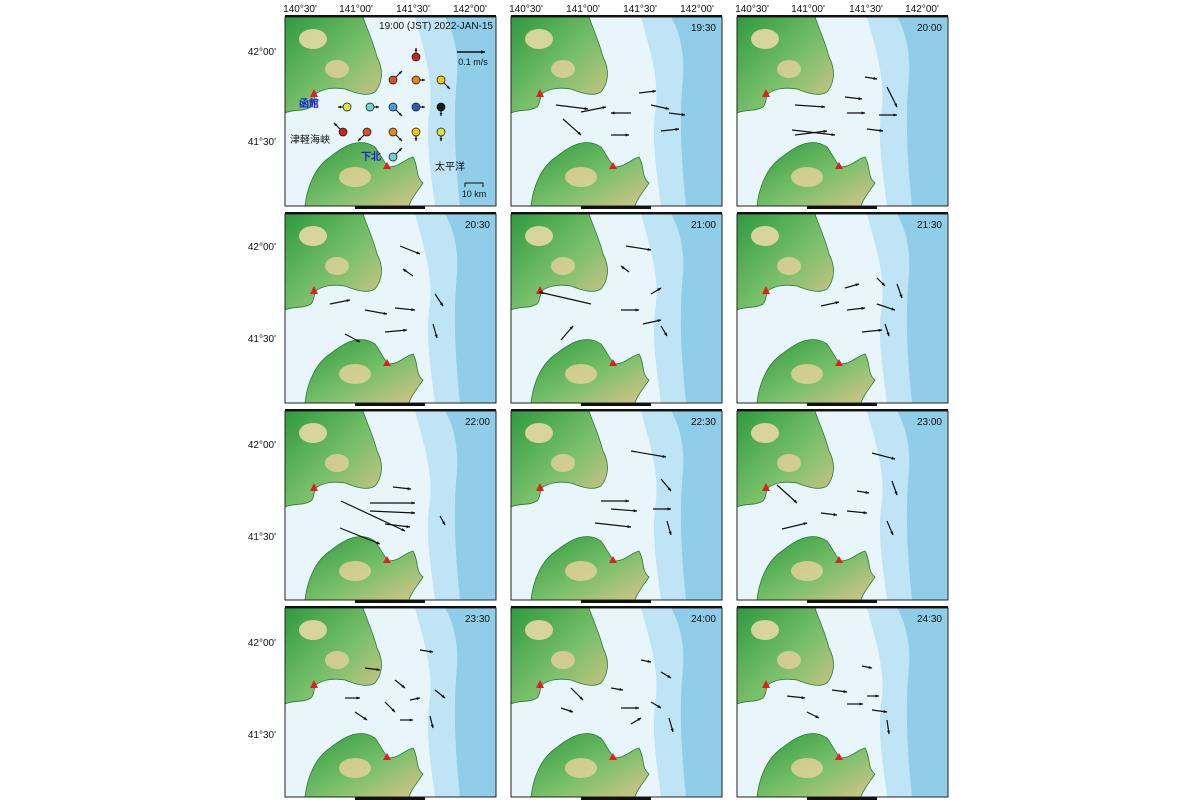 The height and width of the screenshot is (800, 1200). Describe the element at coordinates (310, 139) in the screenshot. I see `place-label-tsugaru-strait: 津軽海峡` at that location.